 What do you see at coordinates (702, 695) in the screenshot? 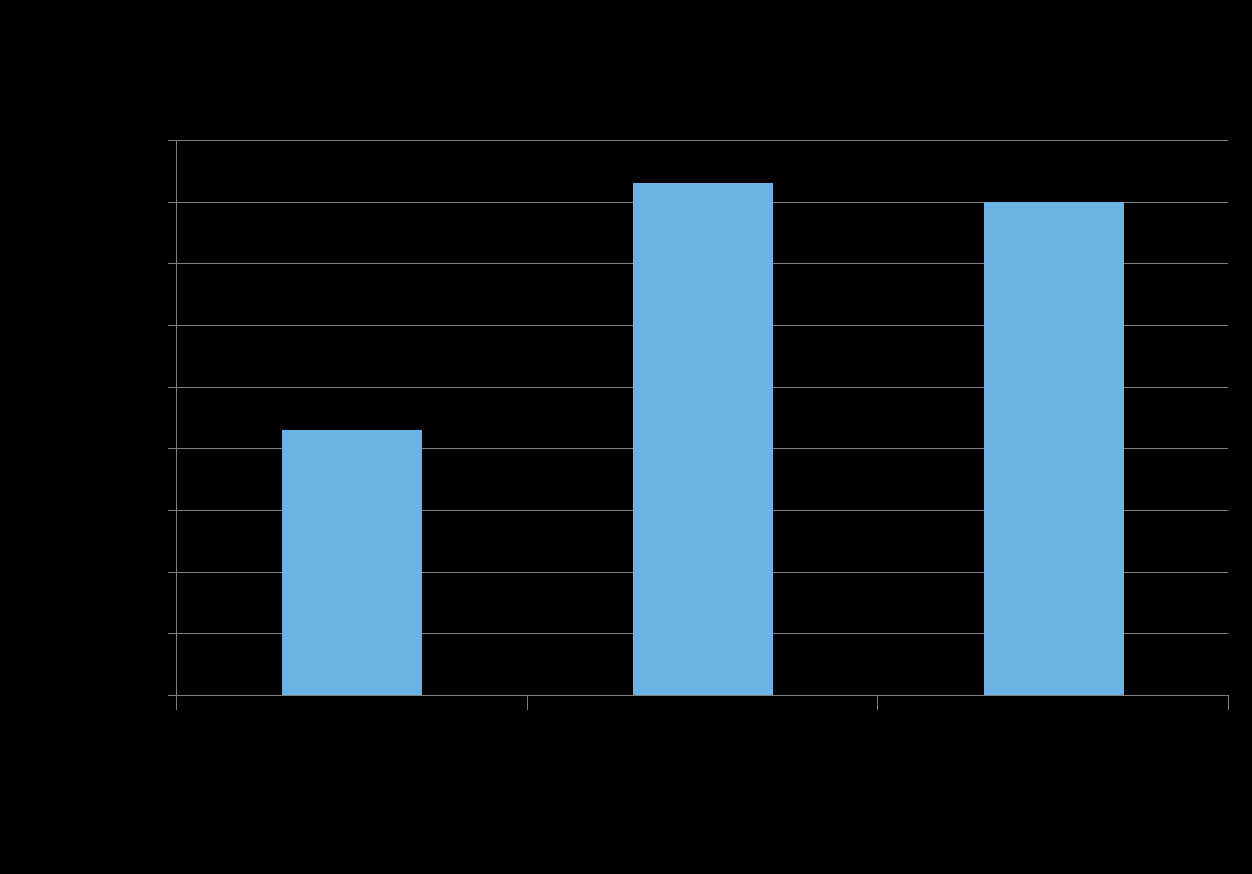
I see `category-axis-line` at bounding box center [702, 695].